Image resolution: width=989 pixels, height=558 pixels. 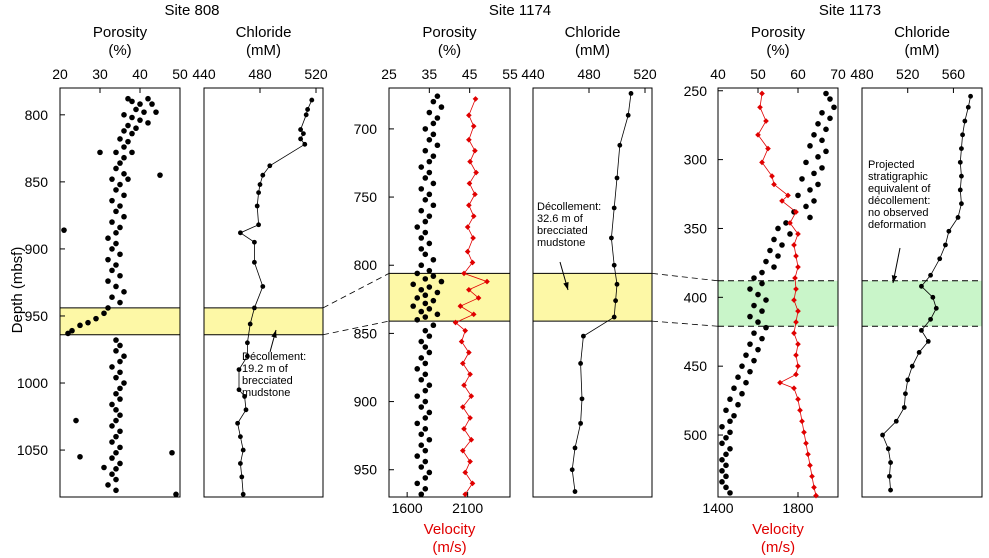 I want to click on depth-tick-label: 350, so click(x=696, y=228).